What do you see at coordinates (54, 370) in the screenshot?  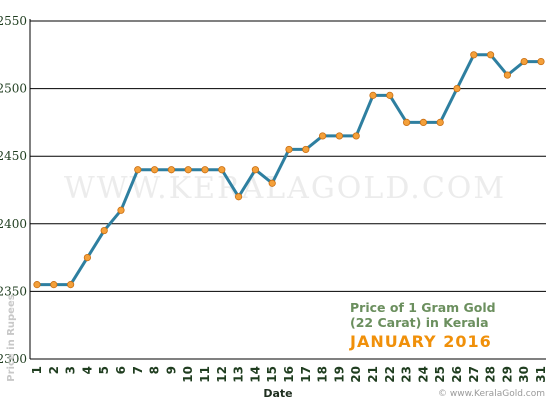 I see `x-tick-2: 2` at bounding box center [54, 370].